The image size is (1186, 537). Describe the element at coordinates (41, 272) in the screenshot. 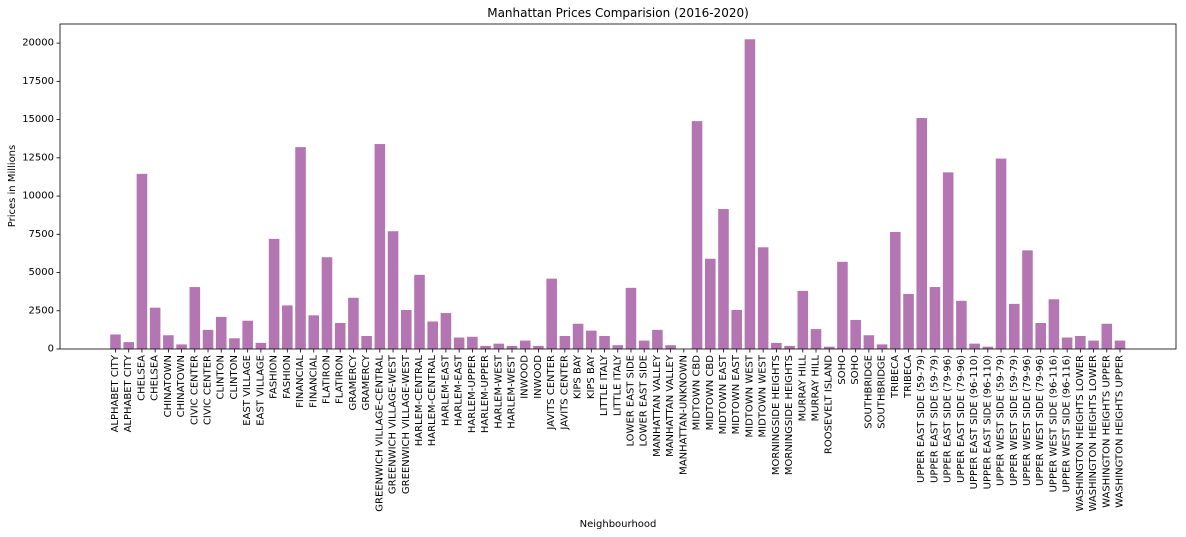

I see `y-tick-label: 5000` at that location.